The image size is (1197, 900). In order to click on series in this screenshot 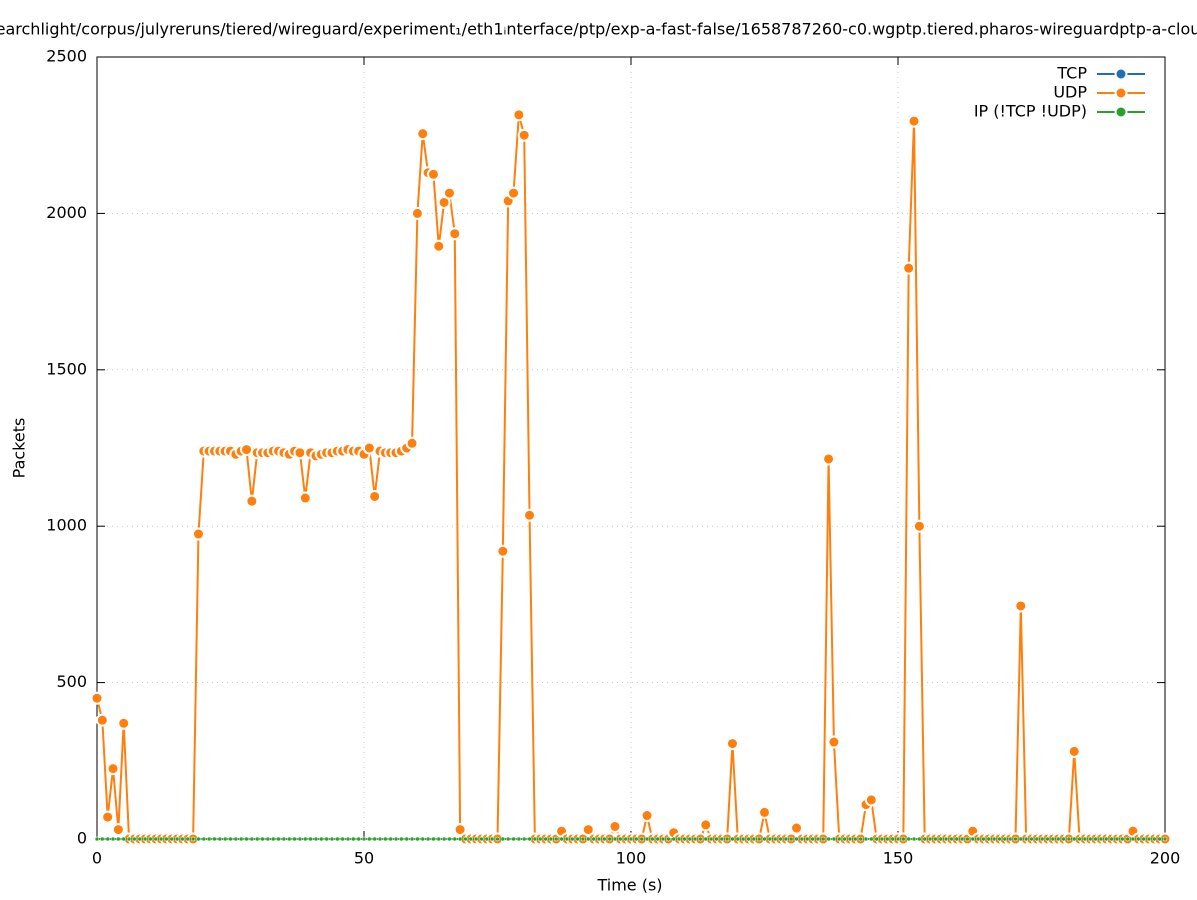, I will do `click(631, 839)`.